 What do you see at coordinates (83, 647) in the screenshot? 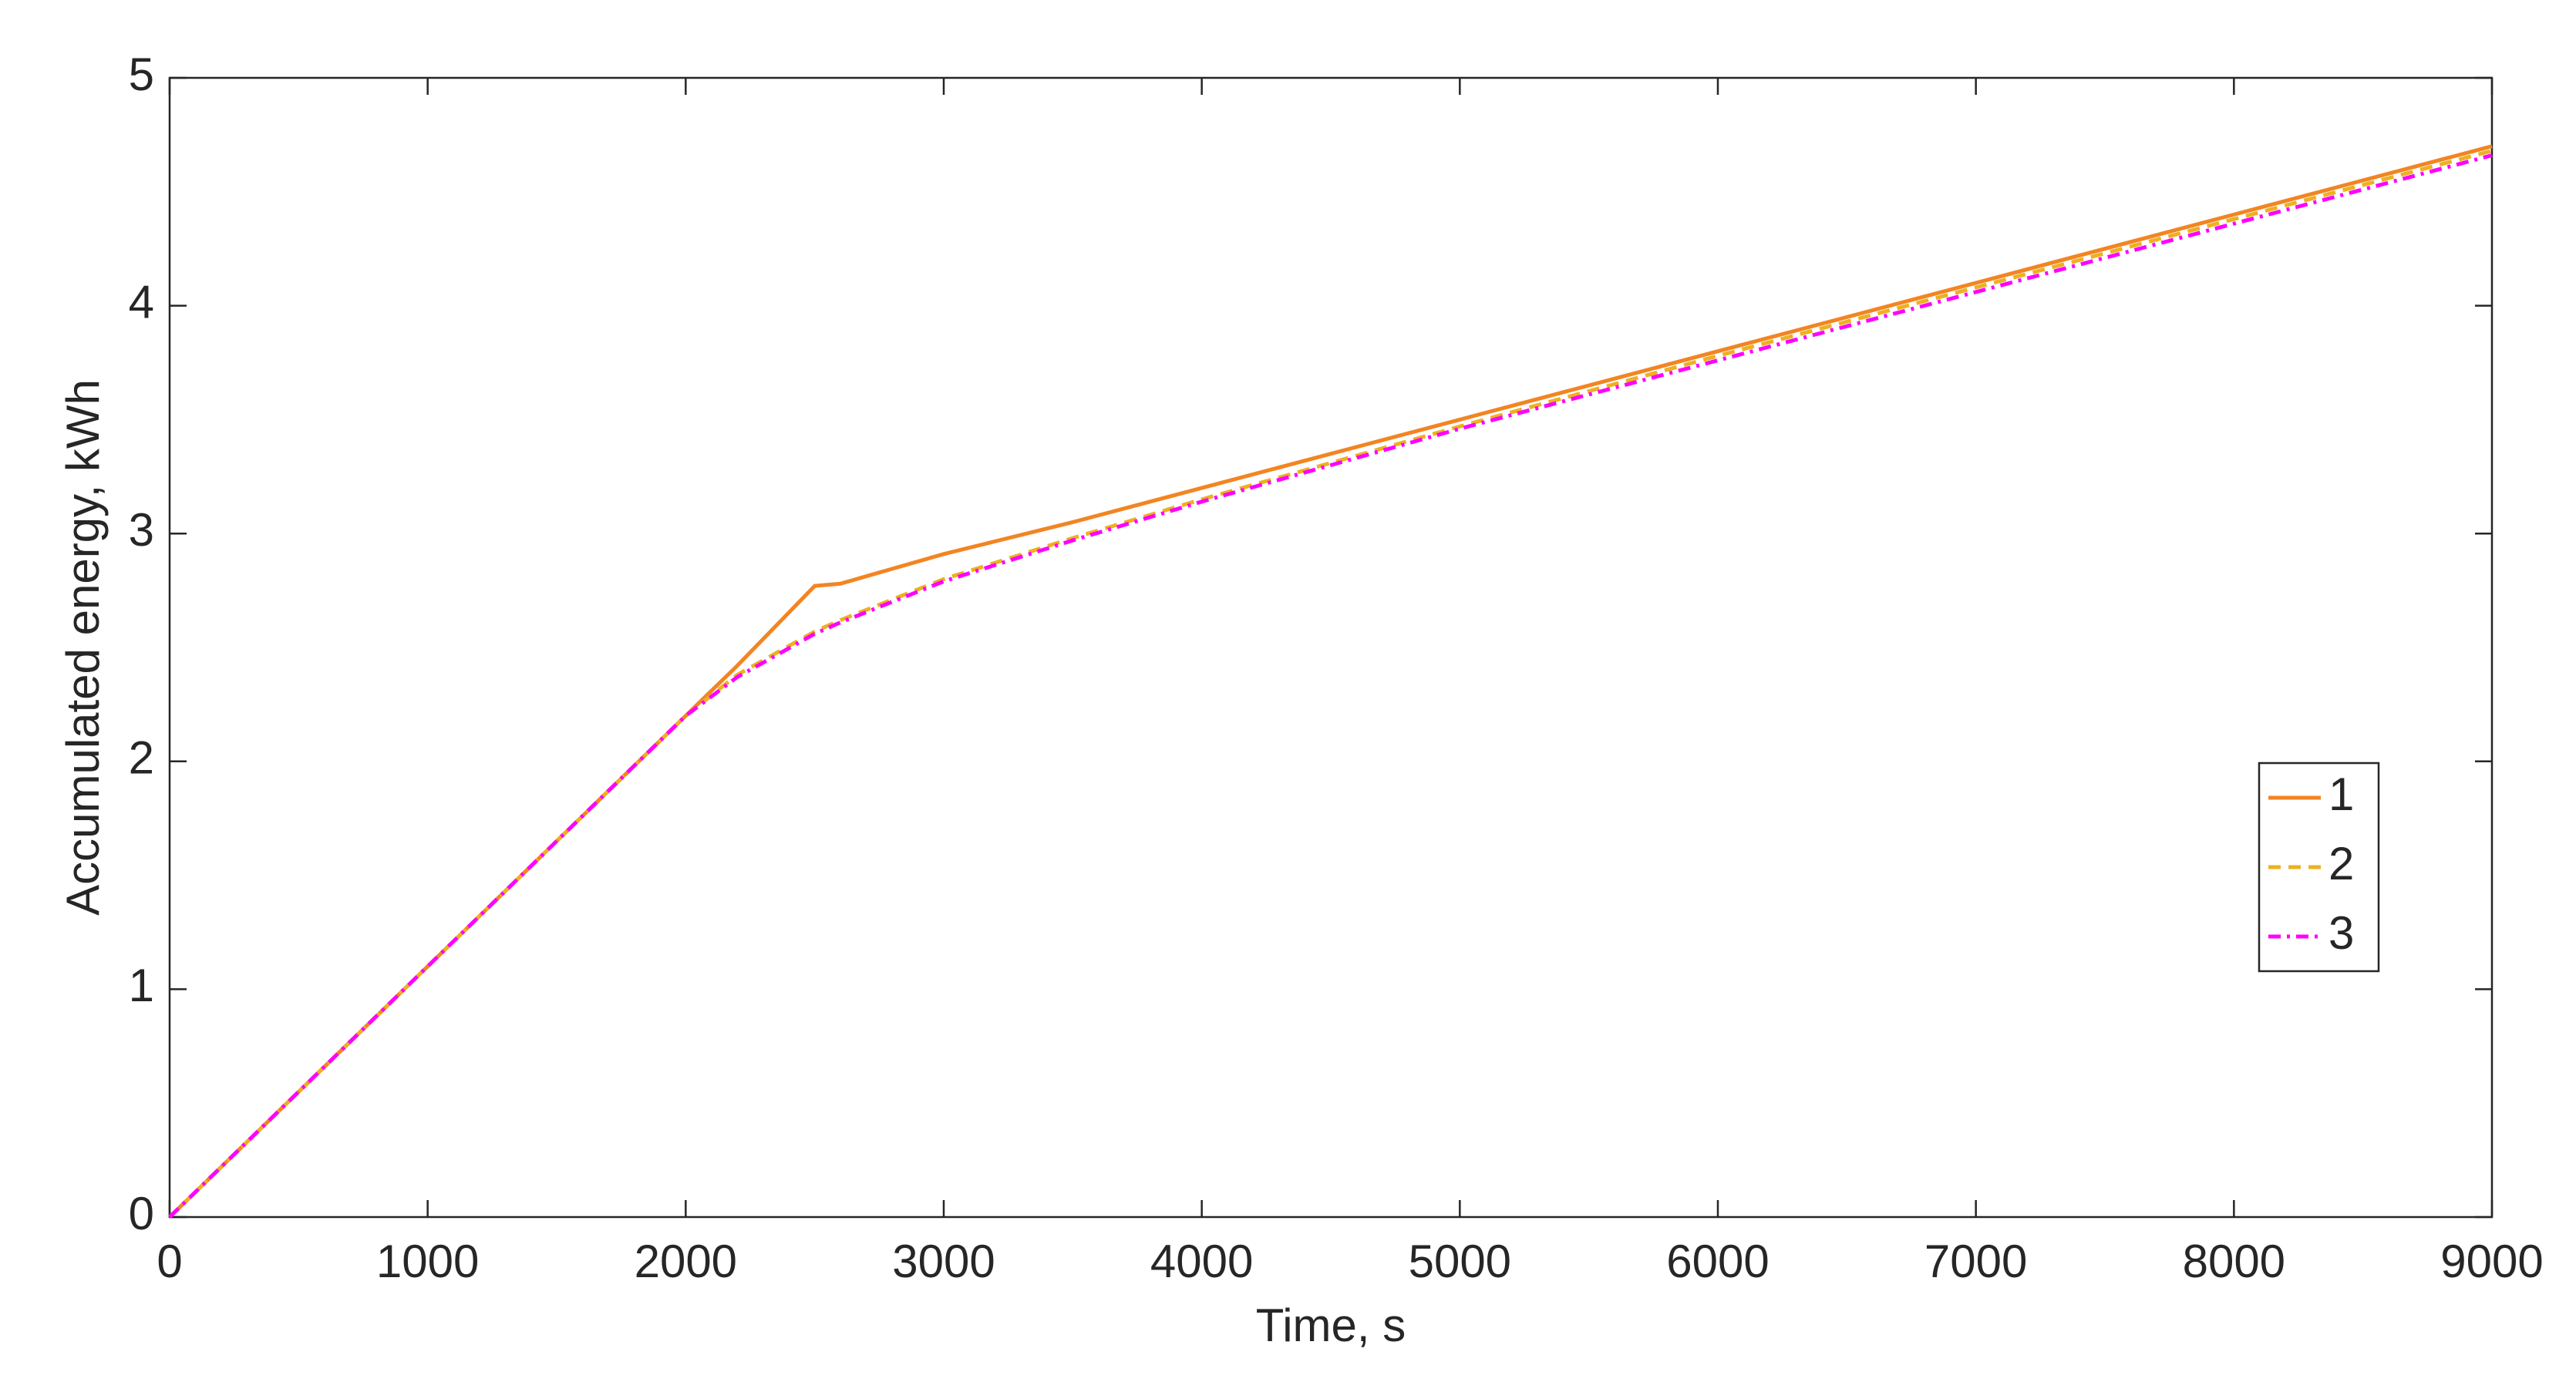
I see `y-axis-label: Accumulated energy, kWh` at bounding box center [83, 647].